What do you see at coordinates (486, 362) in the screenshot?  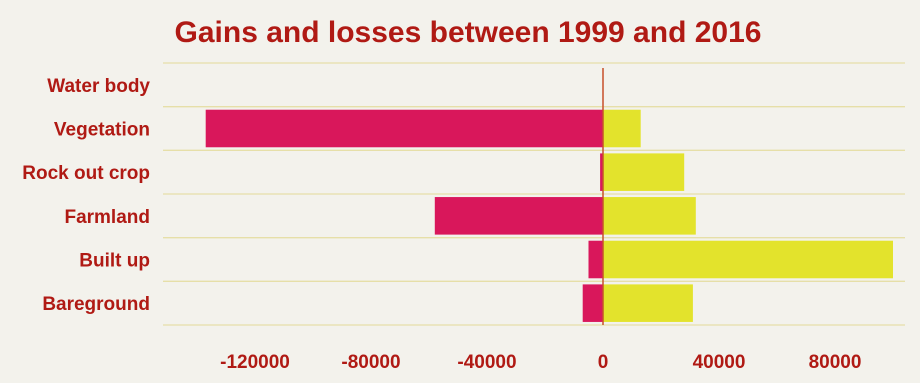 I see `x-tick-label: -40000` at bounding box center [486, 362].